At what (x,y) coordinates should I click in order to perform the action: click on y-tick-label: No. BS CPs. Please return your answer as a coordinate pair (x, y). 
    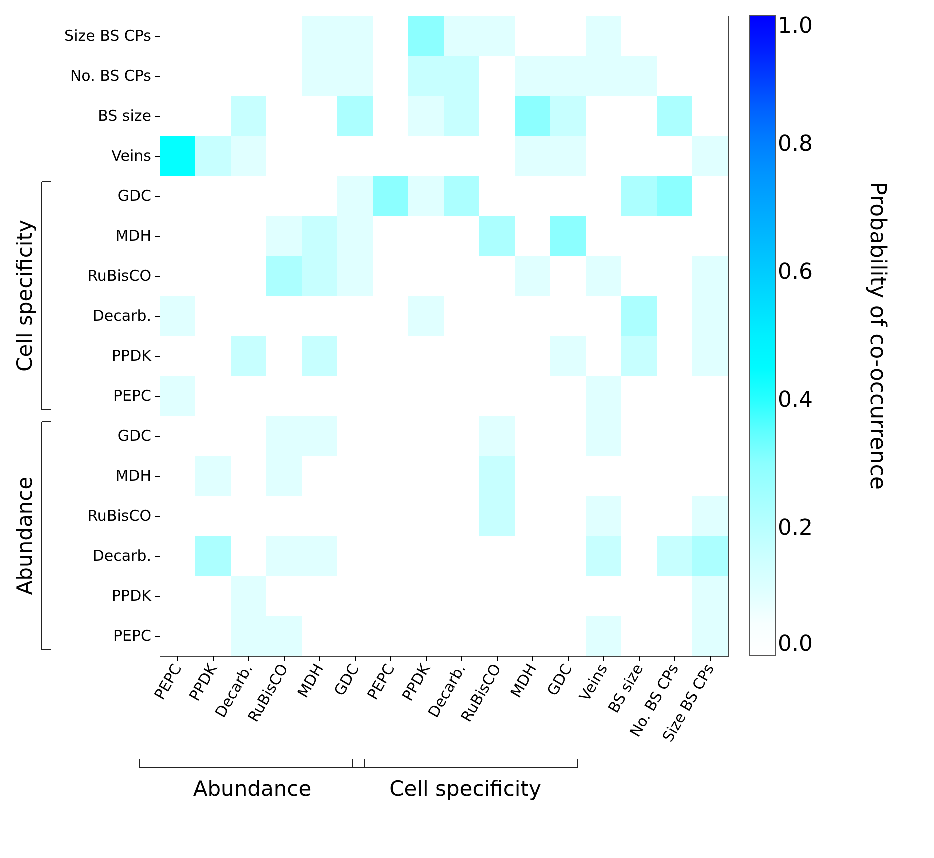
    Looking at the image, I should click on (111, 76).